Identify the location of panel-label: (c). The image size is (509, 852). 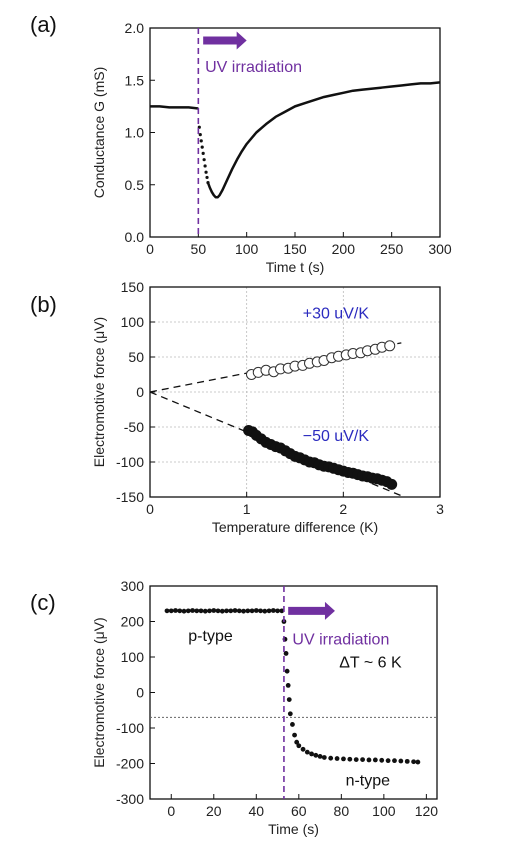
(43, 602).